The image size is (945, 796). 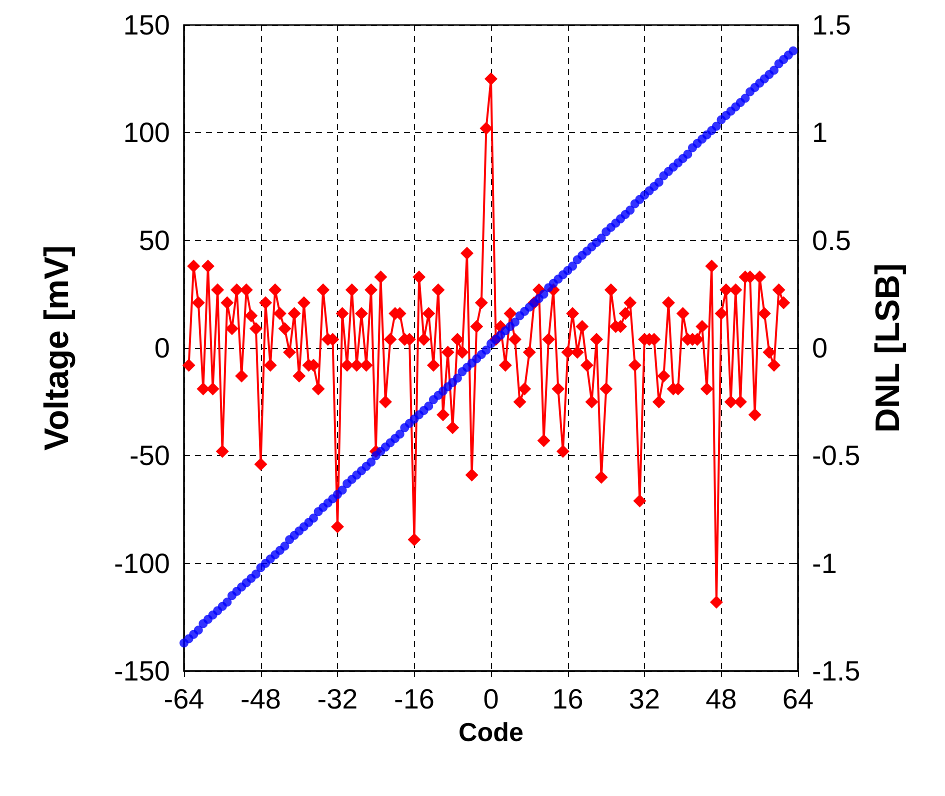 What do you see at coordinates (414, 699) in the screenshot?
I see `x-tick-label: -16` at bounding box center [414, 699].